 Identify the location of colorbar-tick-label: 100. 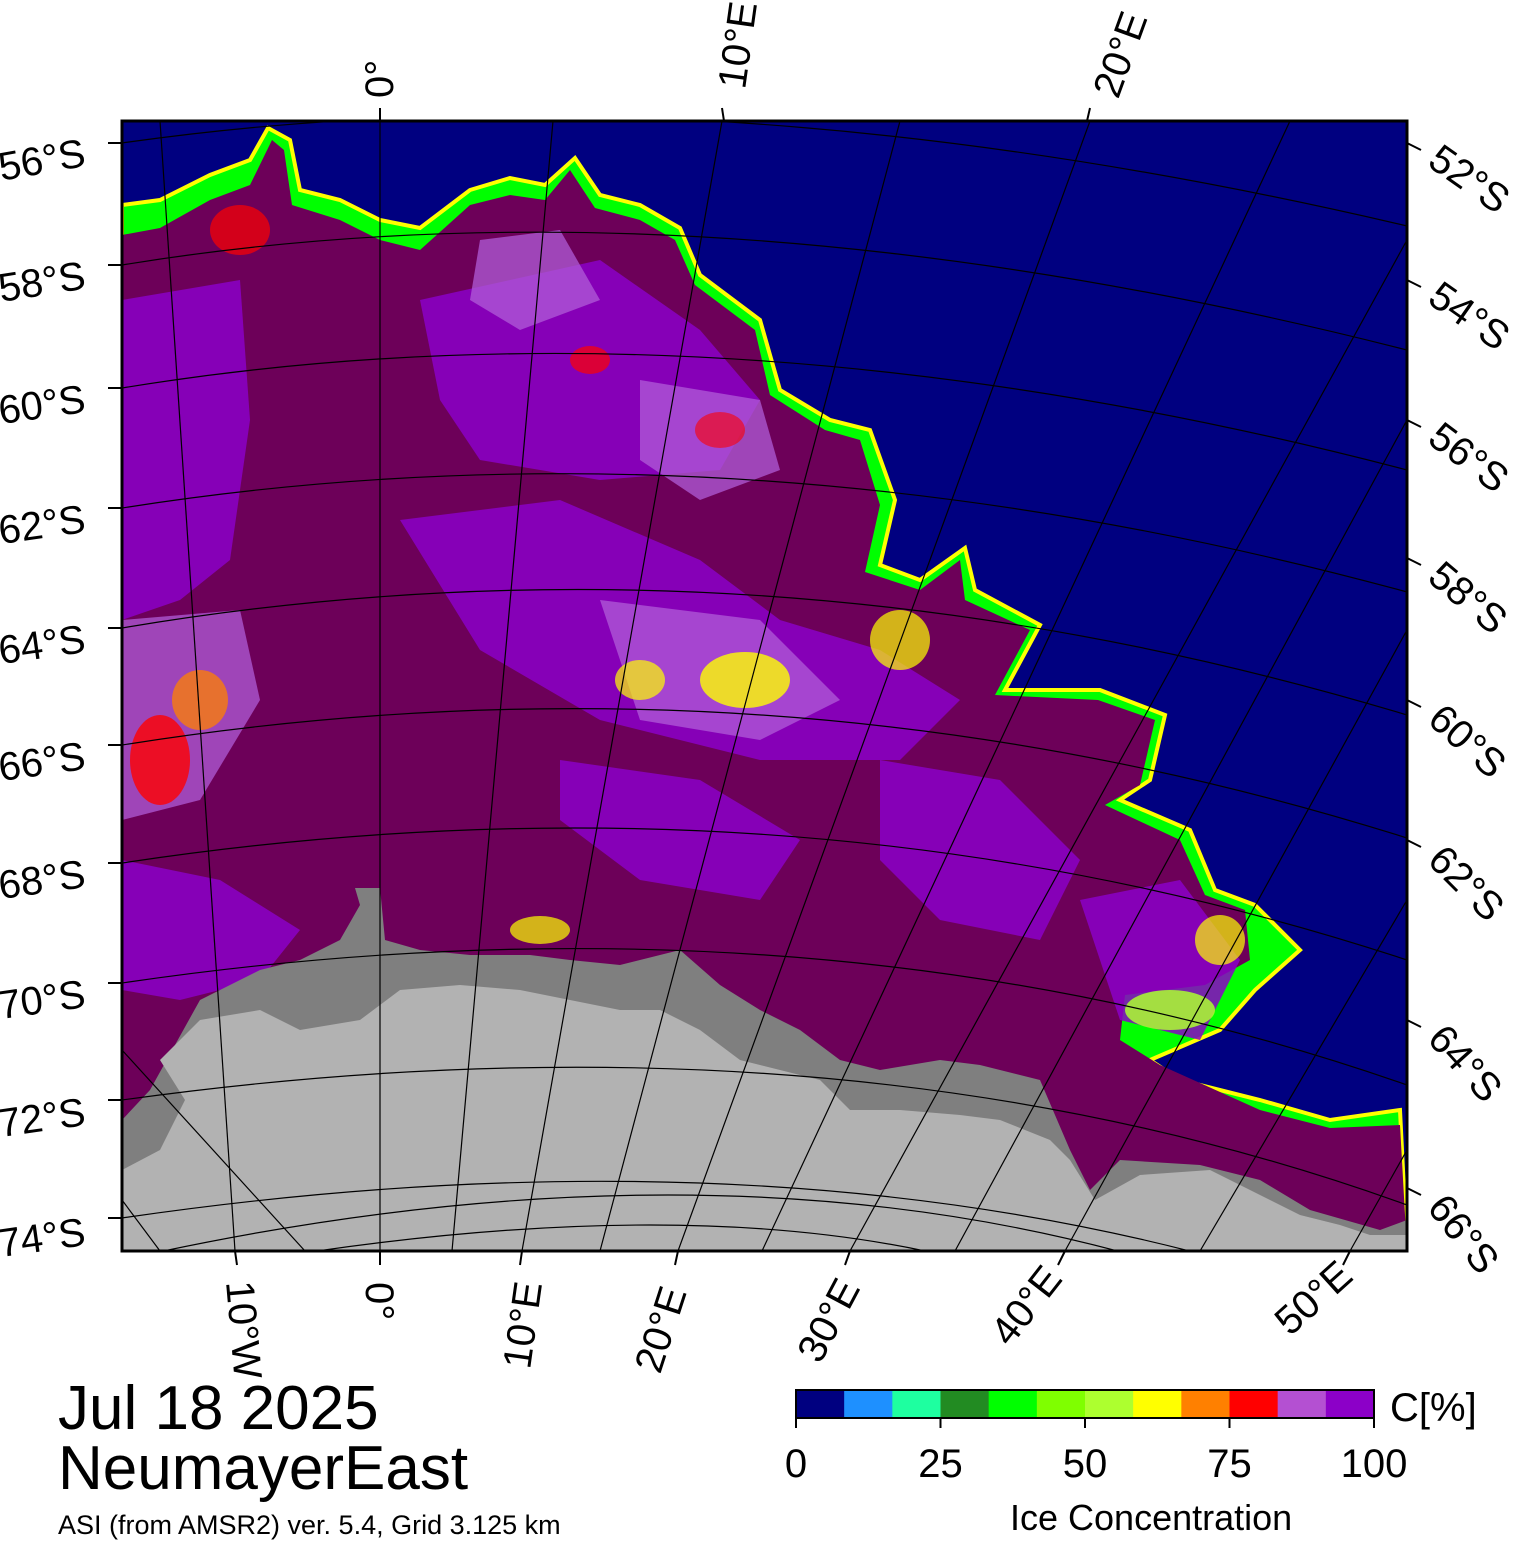
(1374, 1464).